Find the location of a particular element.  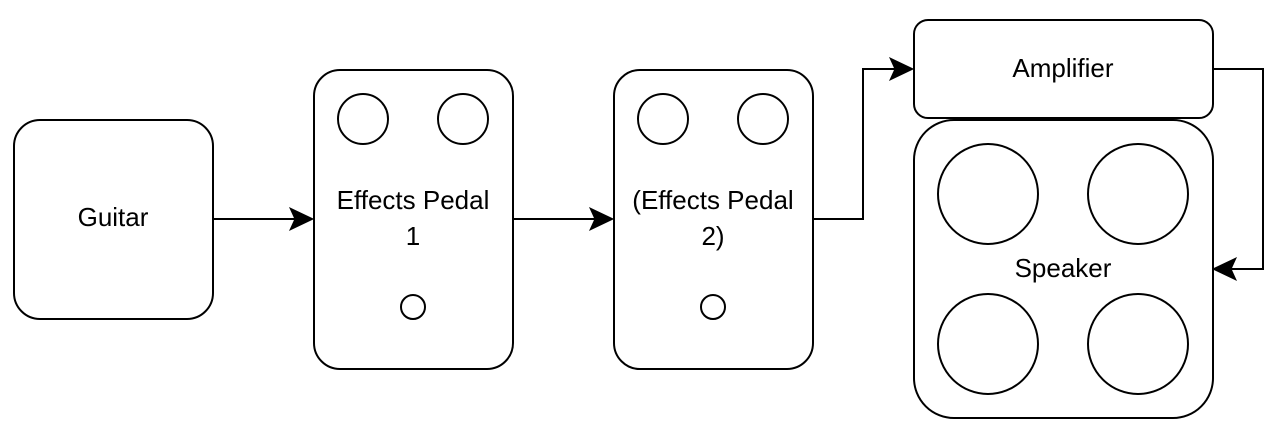

amplifier-label: Amplifier is located at coordinates (1062, 68).